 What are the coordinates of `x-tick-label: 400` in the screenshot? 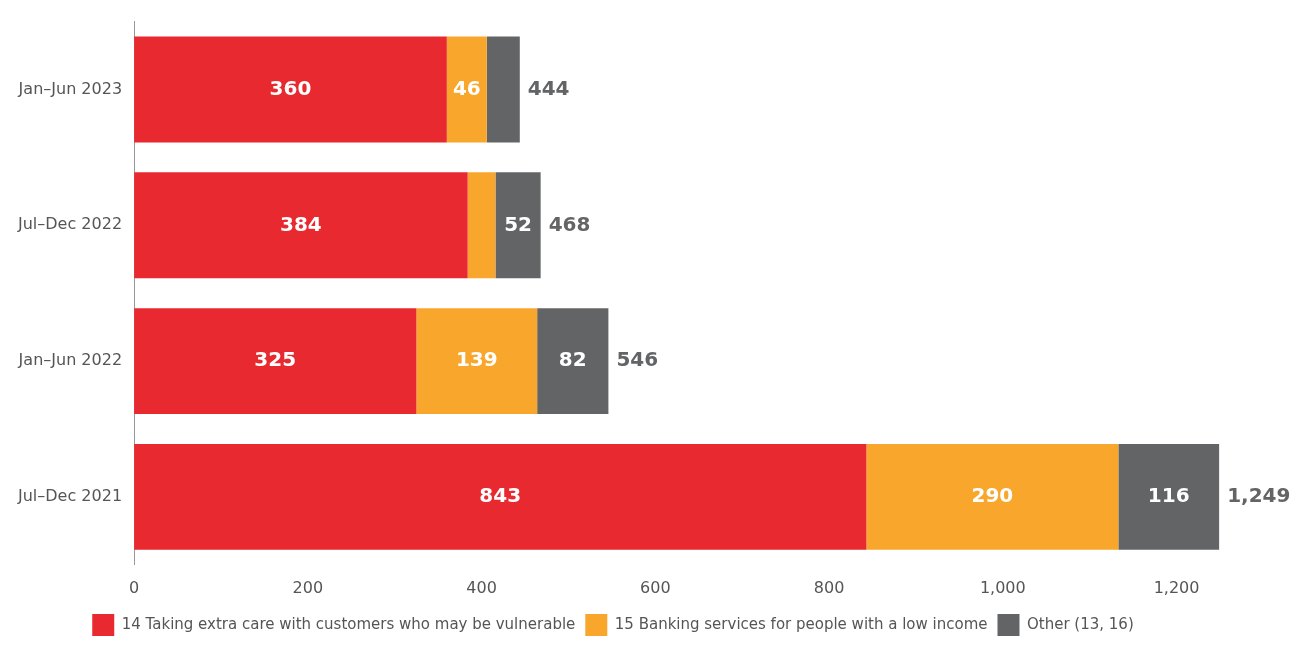 It's located at (481, 587).